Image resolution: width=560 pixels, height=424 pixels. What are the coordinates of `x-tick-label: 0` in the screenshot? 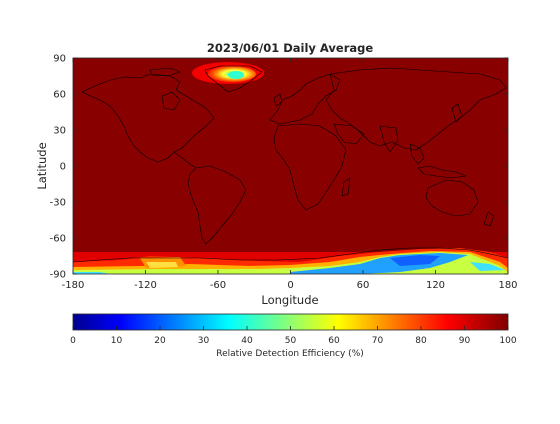 It's located at (290, 285).